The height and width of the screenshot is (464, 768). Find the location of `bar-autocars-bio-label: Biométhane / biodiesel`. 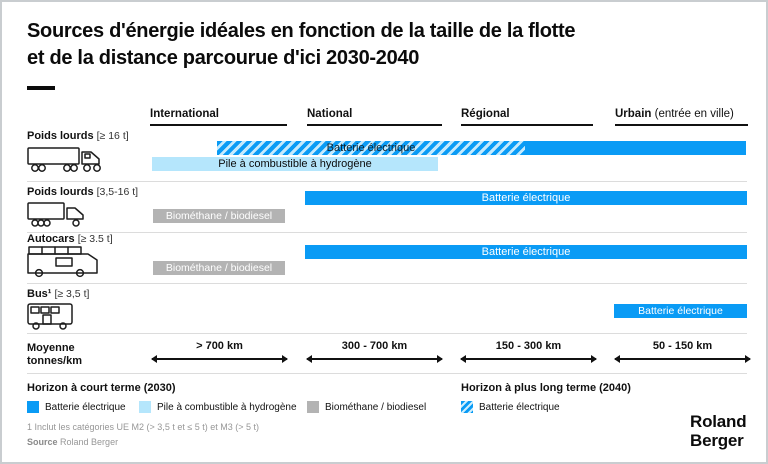

bar-autocars-bio-label: Biométhane / biodiesel is located at coordinates (219, 268).